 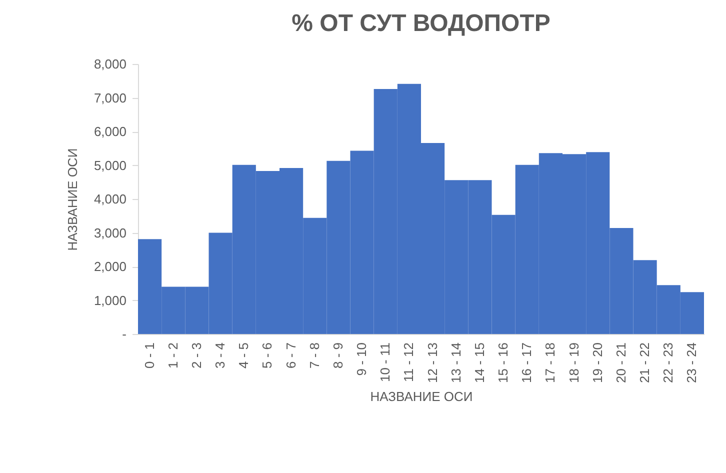 I want to click on x-tick-label: 21 - 22, so click(x=644, y=362).